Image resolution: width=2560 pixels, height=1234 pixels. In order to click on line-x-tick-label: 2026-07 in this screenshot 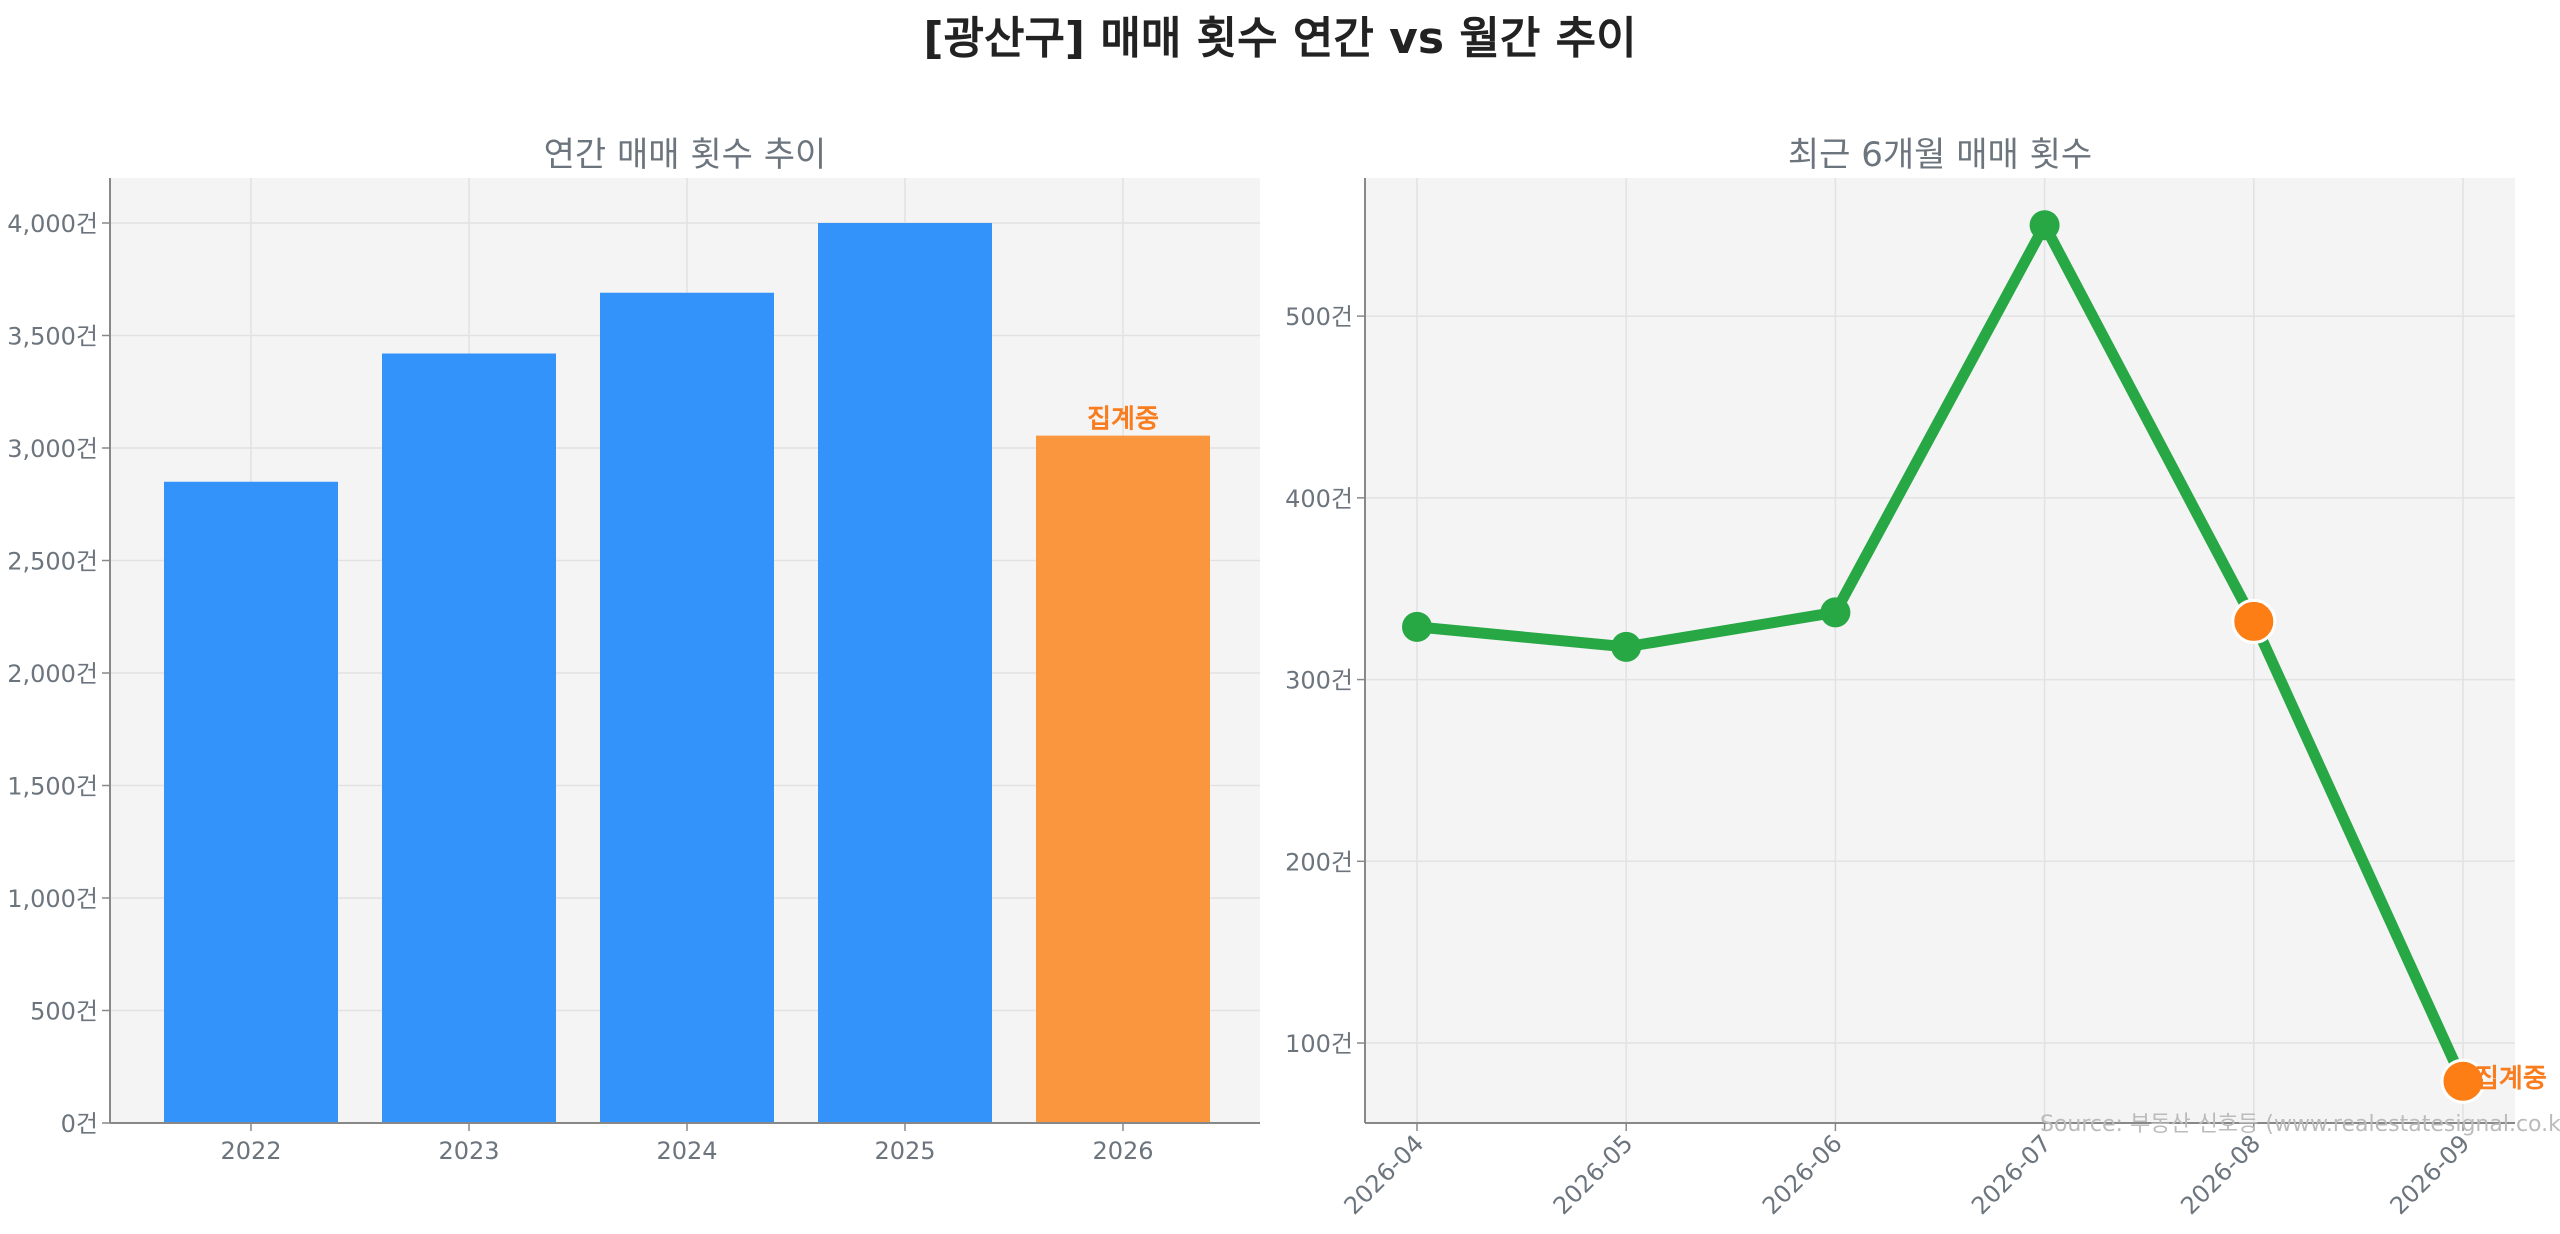, I will do `click(2011, 1174)`.